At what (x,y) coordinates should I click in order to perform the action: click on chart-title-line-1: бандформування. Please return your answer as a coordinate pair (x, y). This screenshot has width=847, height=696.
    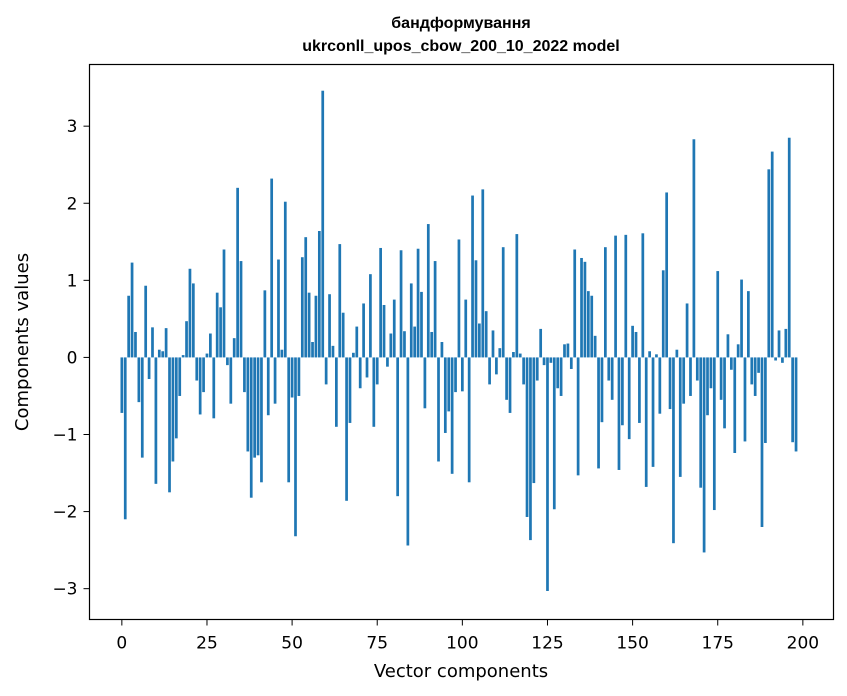
    Looking at the image, I should click on (460, 23).